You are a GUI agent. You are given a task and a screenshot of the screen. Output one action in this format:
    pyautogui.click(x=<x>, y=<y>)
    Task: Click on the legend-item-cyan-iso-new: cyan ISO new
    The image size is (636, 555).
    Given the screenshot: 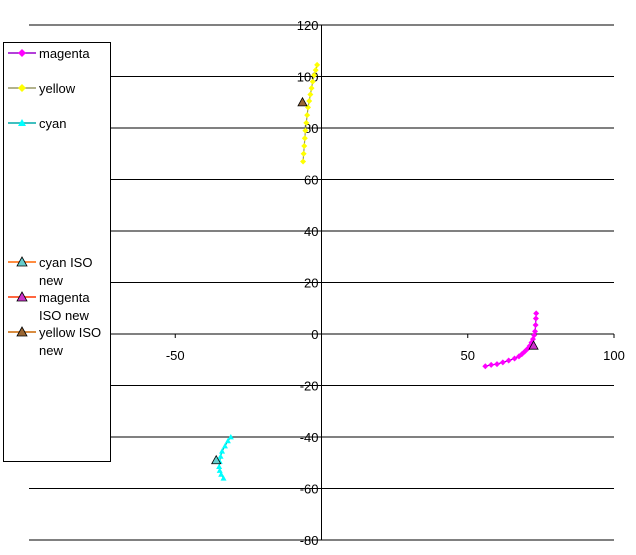 What is the action you would take?
    pyautogui.click(x=59, y=272)
    